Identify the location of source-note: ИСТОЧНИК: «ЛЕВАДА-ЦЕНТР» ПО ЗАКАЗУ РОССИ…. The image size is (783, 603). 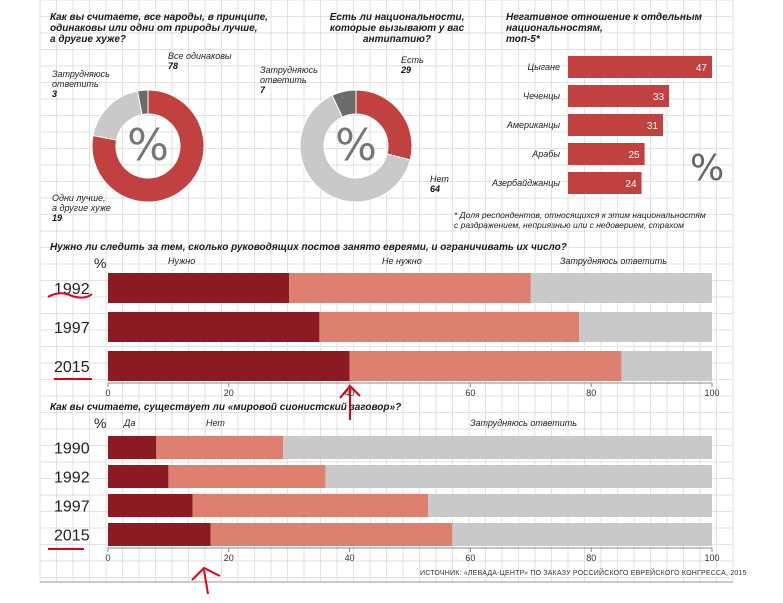
(583, 573).